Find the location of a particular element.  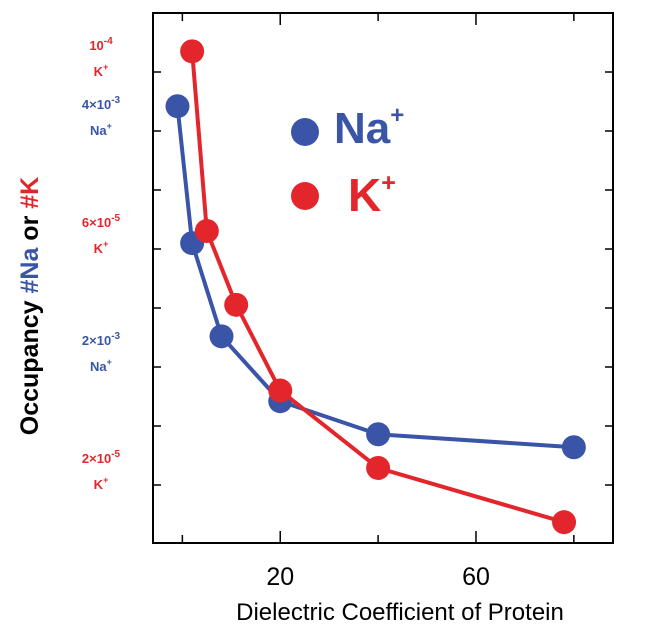

y-tick-label-value: 2×10⁻³ is located at coordinates (101, 339).